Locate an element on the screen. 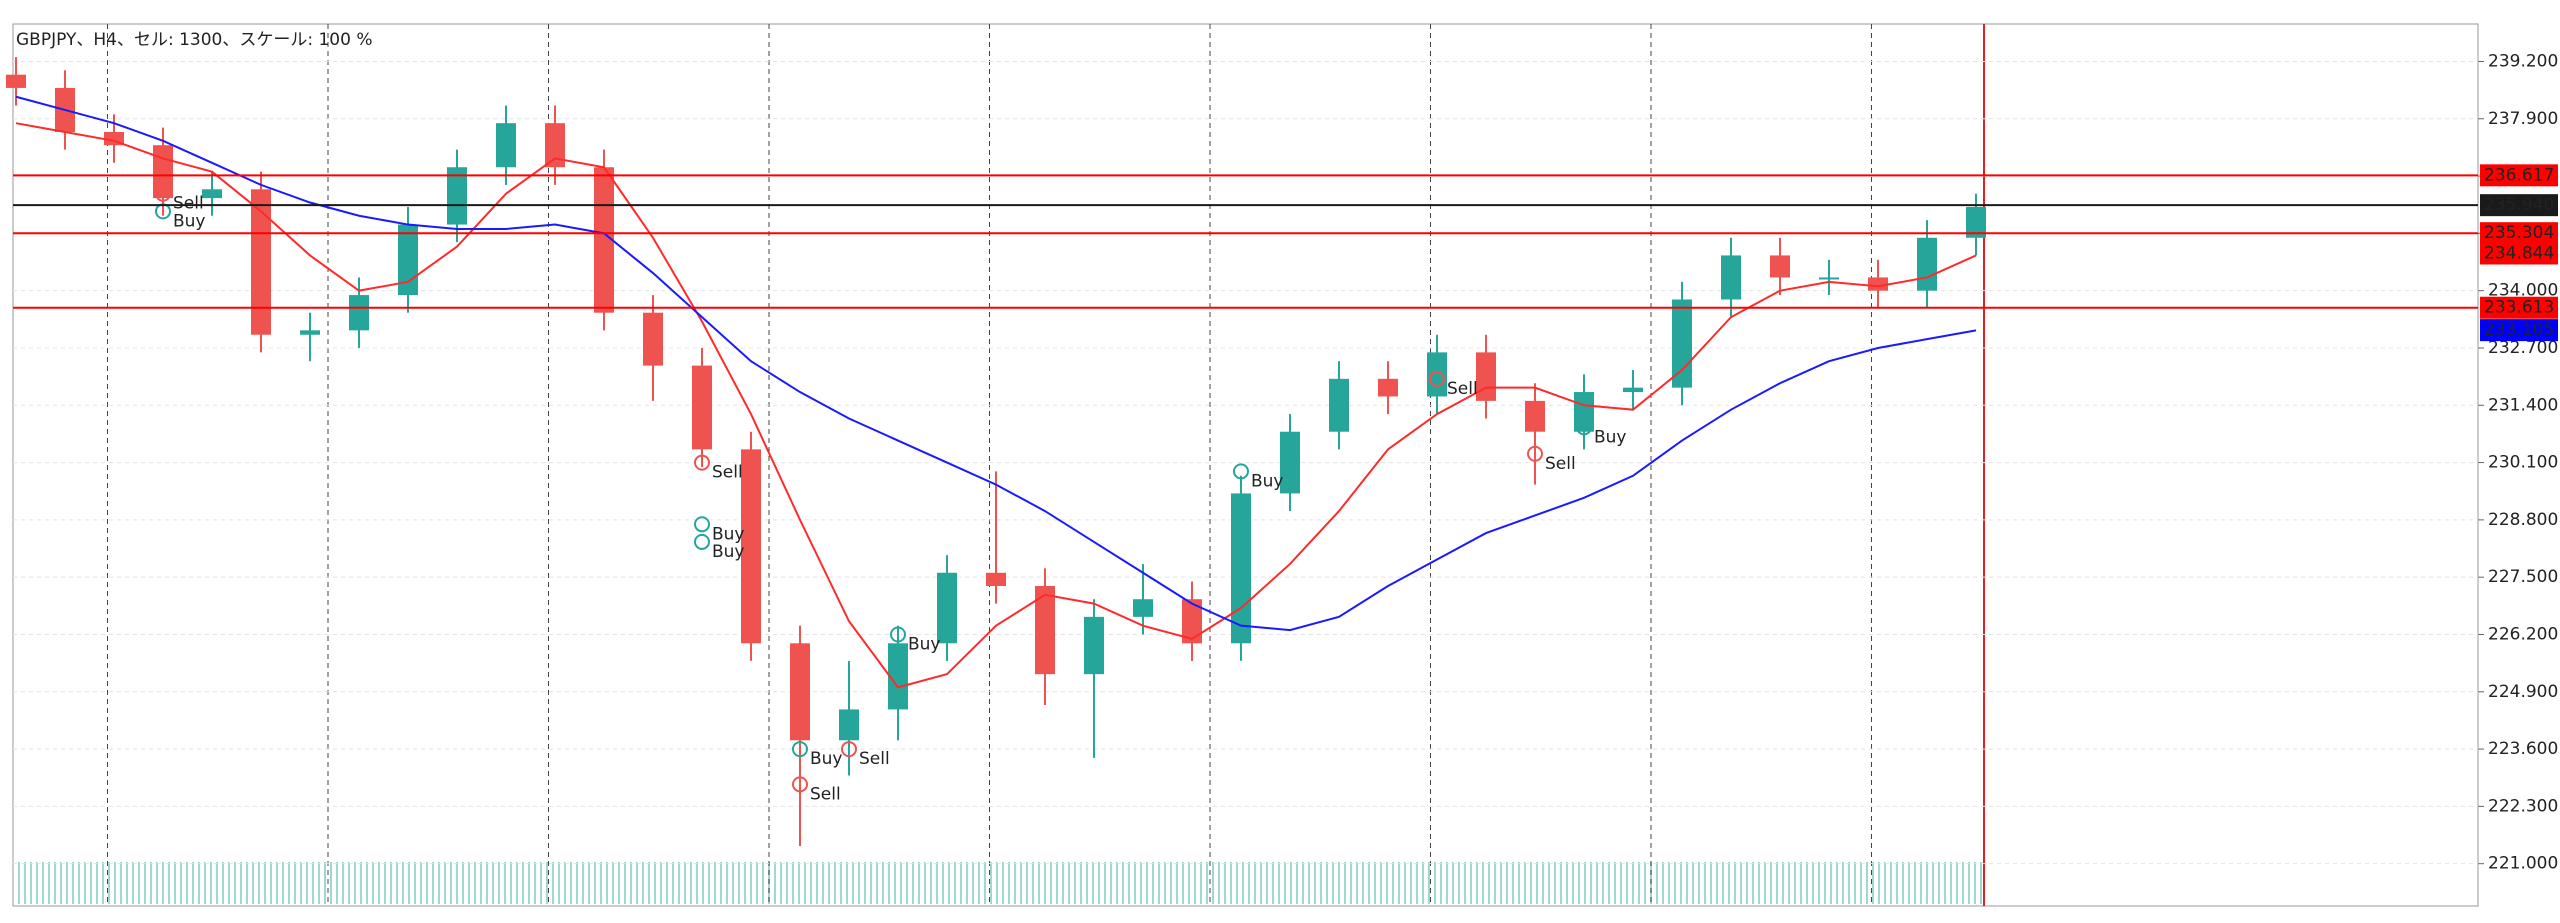 The width and height of the screenshot is (2560, 923). y-tick-label: 227.500 is located at coordinates (2523, 577).